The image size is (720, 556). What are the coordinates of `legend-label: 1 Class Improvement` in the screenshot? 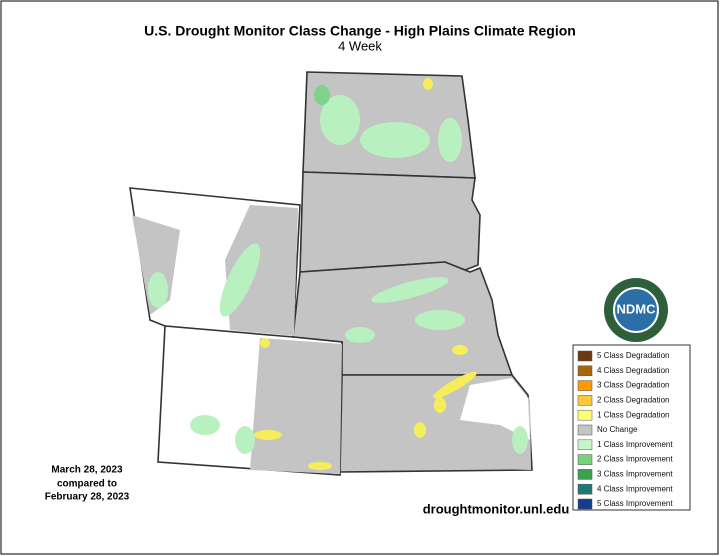 It's located at (635, 444).